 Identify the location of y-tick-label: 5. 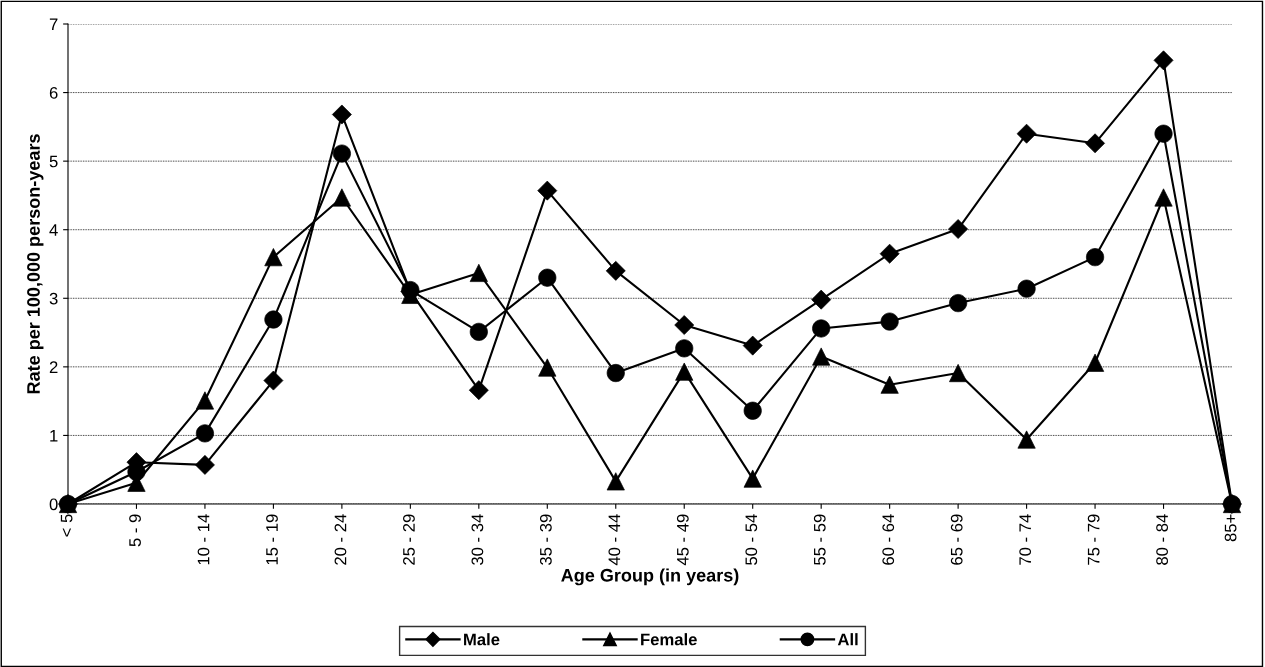
(53, 161).